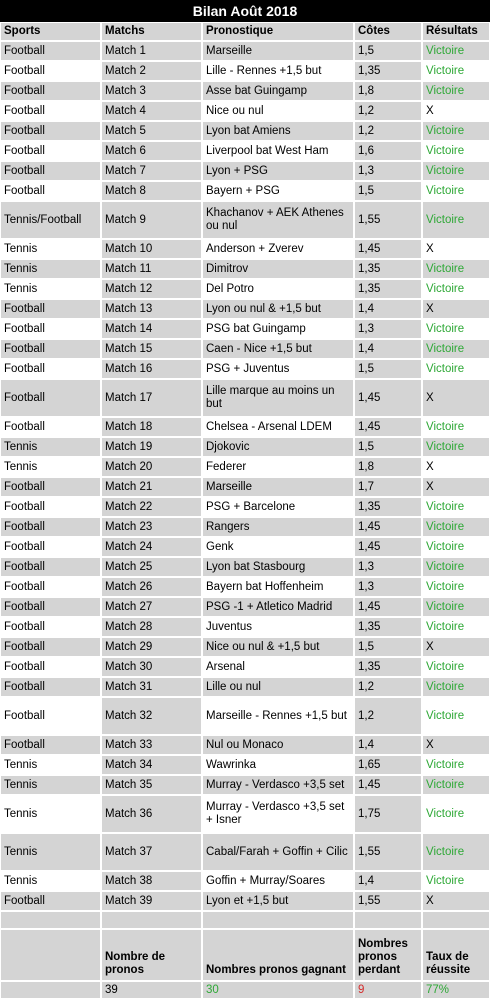 Image resolution: width=490 pixels, height=999 pixels. What do you see at coordinates (278, 447) in the screenshot?
I see `prono-cell: Djokovic` at bounding box center [278, 447].